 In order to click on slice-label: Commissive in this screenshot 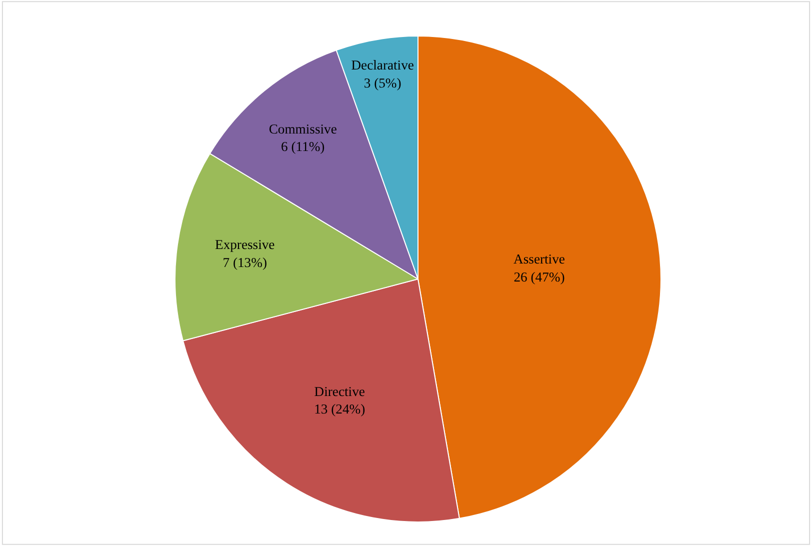, I will do `click(302, 128)`.